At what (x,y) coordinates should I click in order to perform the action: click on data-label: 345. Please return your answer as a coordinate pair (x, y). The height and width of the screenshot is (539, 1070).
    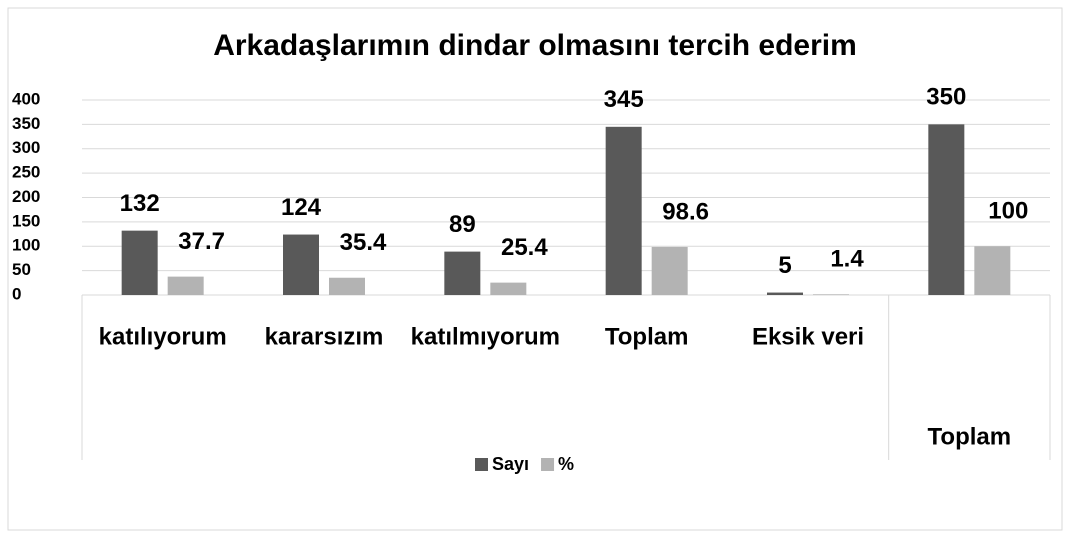
    Looking at the image, I should click on (624, 99).